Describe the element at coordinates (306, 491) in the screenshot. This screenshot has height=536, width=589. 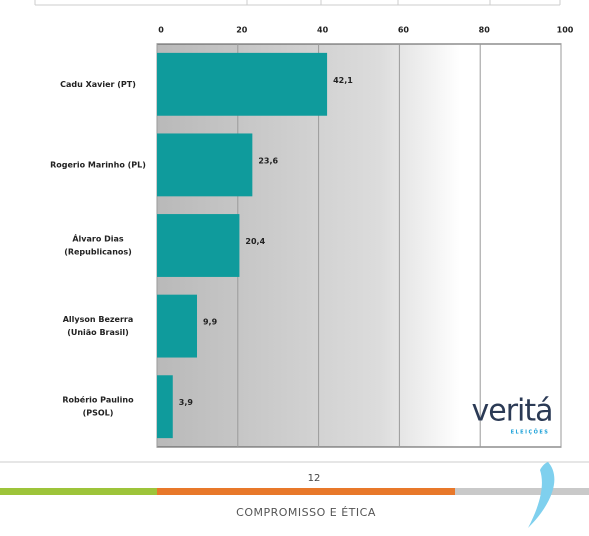
I see `footer-bar-orange` at that location.